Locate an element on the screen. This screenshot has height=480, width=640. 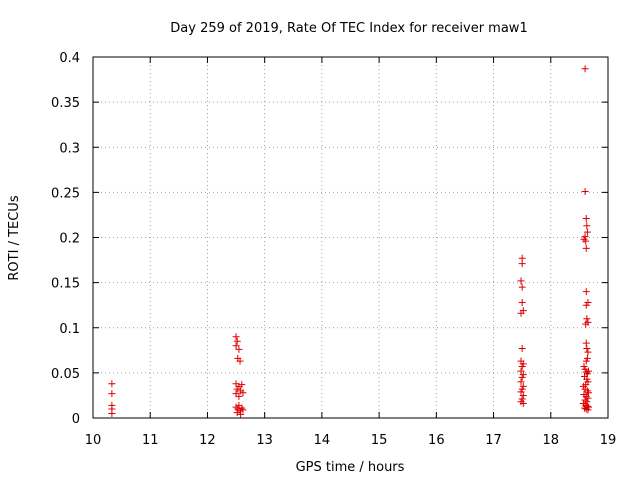
y-tick-label: 0.1 is located at coordinates (69, 329).